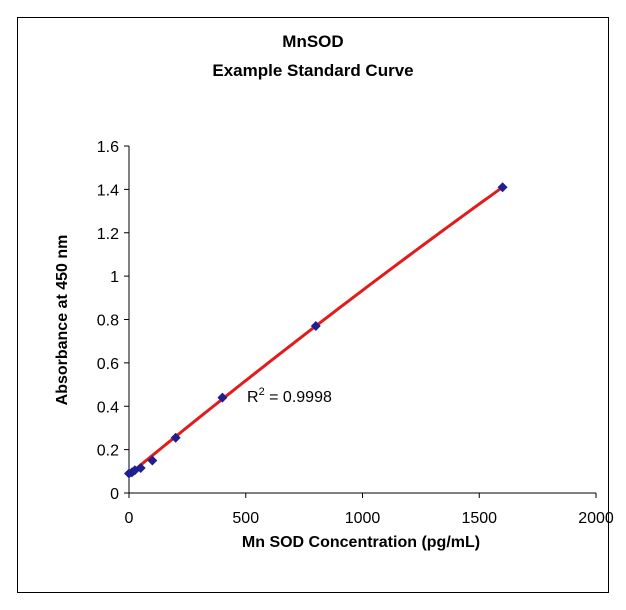 Image resolution: width=626 pixels, height=610 pixels. I want to click on x-axis-ticks: 0 500 1000 1500 2000, so click(369, 510).